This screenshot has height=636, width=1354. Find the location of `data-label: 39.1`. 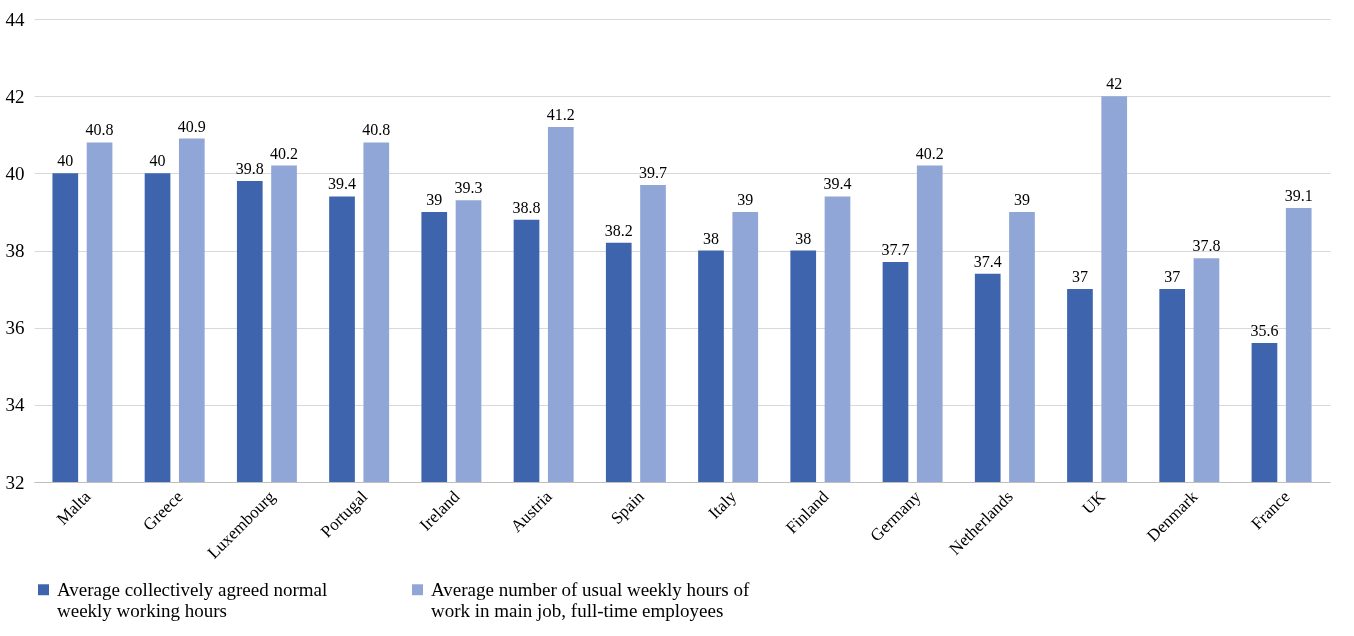

data-label: 39.1 is located at coordinates (1298, 196).